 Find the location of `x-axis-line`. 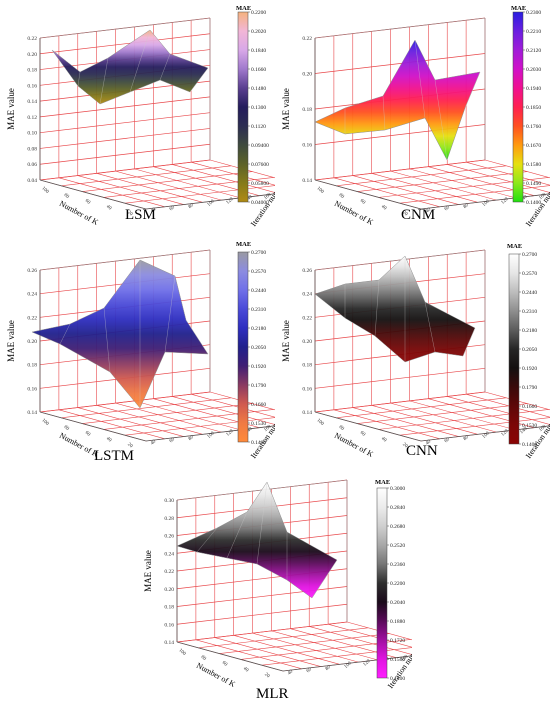

x-axis-line is located at coordinates (230, 656).